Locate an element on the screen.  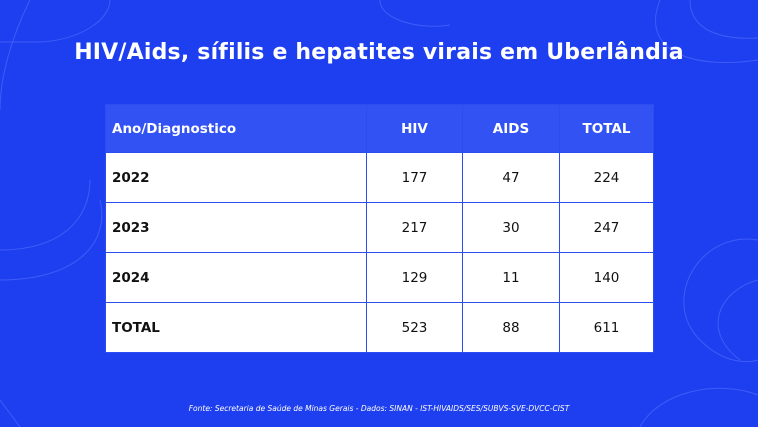
table-cell: 30 is located at coordinates (511, 227).